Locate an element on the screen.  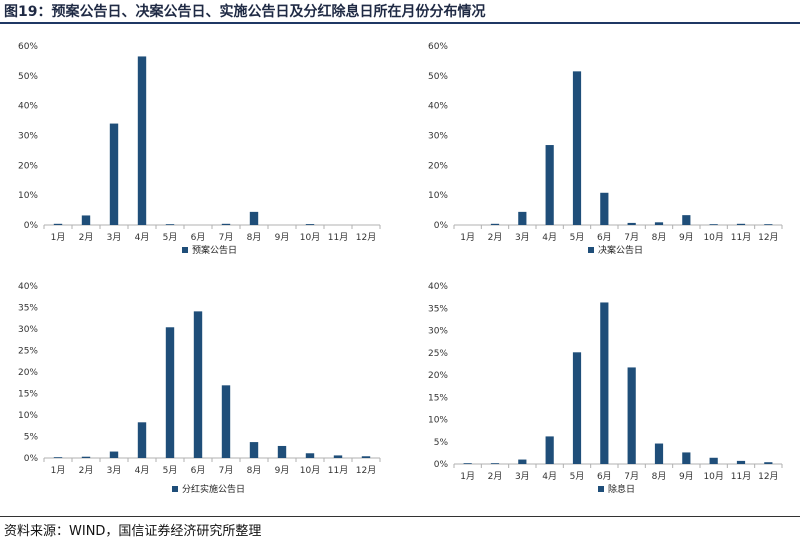
bottom-rule is located at coordinates (400, 516).